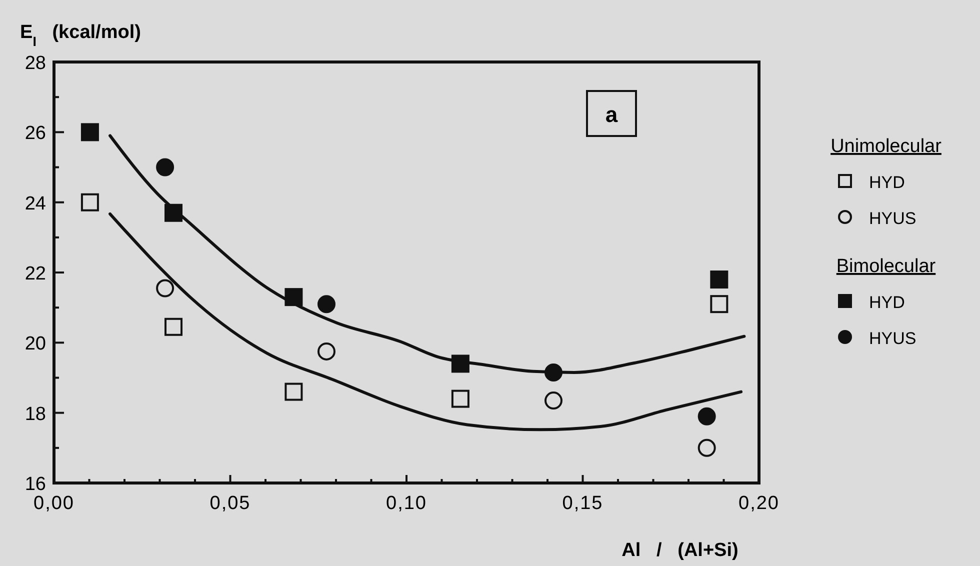 This screenshot has width=980, height=566. What do you see at coordinates (611, 114) in the screenshot?
I see `annotation: a` at bounding box center [611, 114].